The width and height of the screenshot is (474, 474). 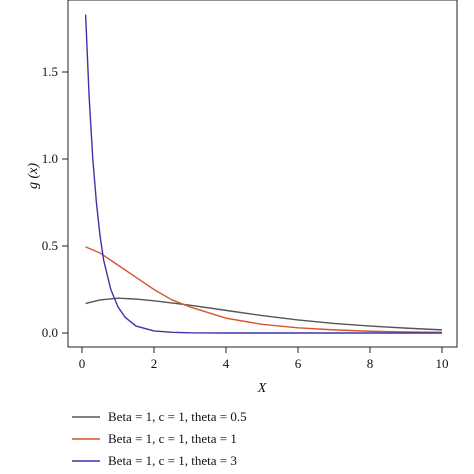 What do you see at coordinates (154, 363) in the screenshot?
I see `x-tick-label: 2` at bounding box center [154, 363].